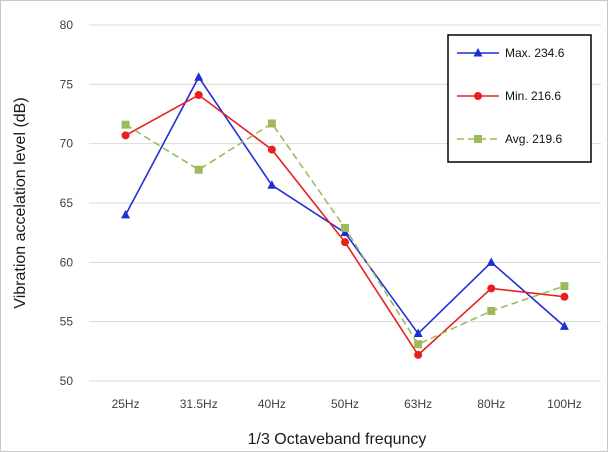 The image size is (608, 452). Describe the element at coordinates (533, 139) in the screenshot. I see `legend-label-2: Avg. 219.6` at that location.